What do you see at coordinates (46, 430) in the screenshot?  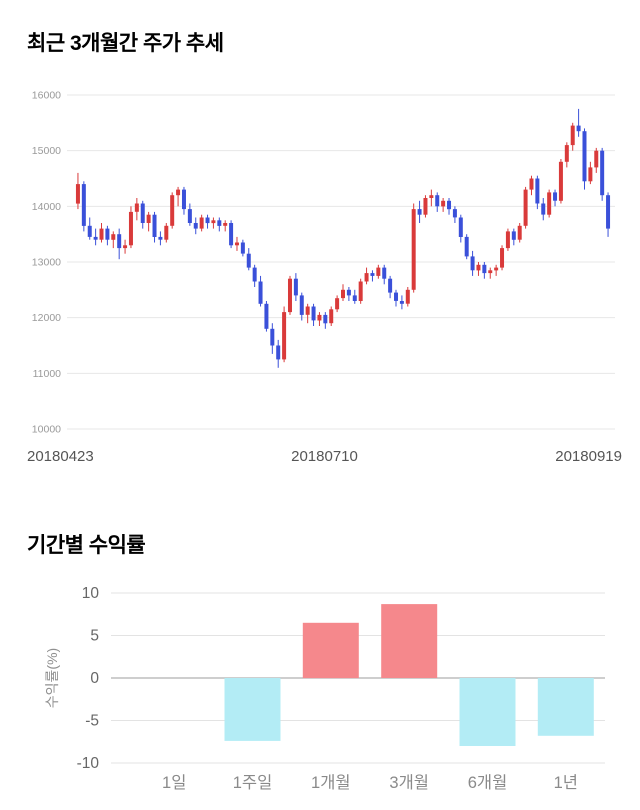 I see `svg-text: 10000` at bounding box center [46, 430].